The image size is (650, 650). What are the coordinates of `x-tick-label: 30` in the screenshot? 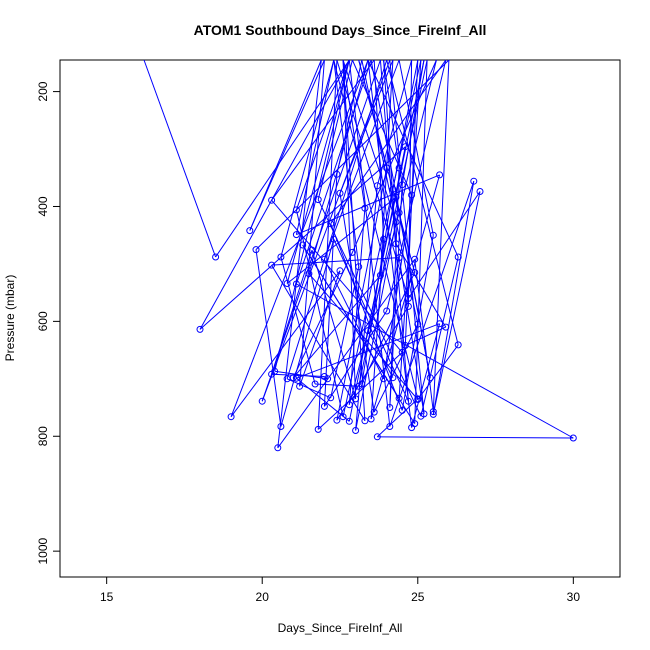 It's located at (574, 597).